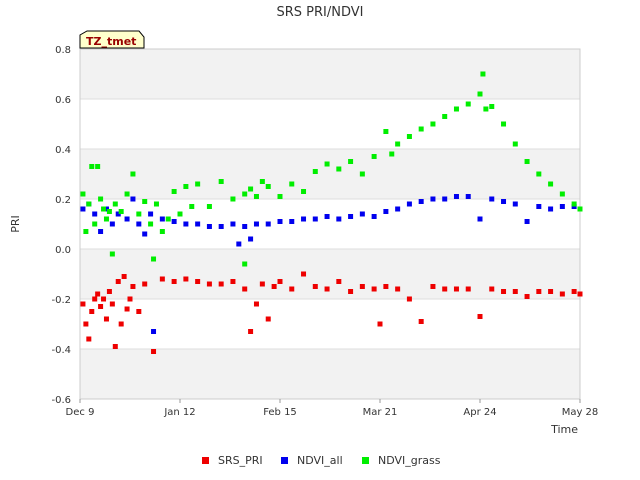  Describe the element at coordinates (179, 412) in the screenshot. I see `x-tick-label: Jan 12` at that location.